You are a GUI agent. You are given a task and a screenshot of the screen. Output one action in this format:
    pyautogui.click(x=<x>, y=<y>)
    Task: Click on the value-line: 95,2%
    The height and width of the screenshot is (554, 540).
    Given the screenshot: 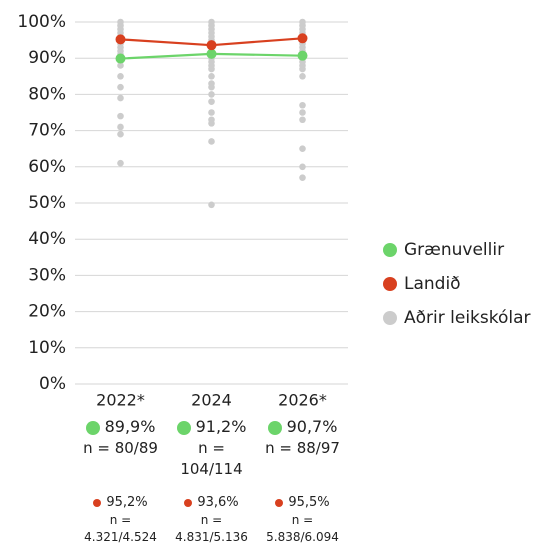 What is the action you would take?
    pyautogui.click(x=121, y=503)
    